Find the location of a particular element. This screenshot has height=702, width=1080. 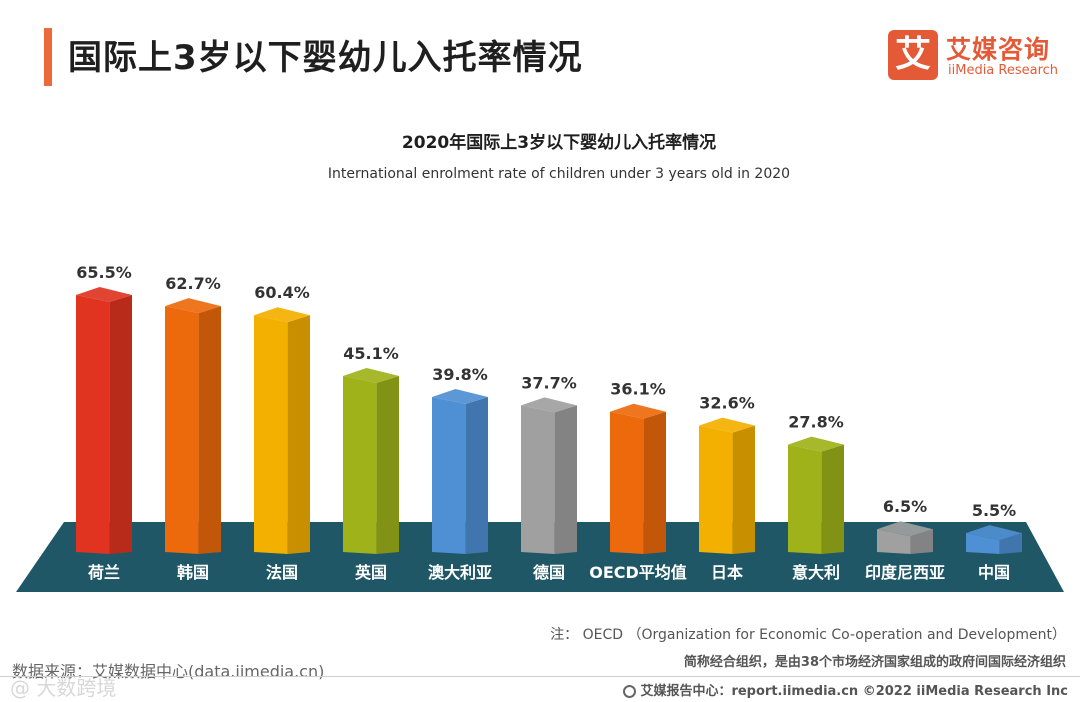

data-label-8: 27.8% is located at coordinates (816, 422).